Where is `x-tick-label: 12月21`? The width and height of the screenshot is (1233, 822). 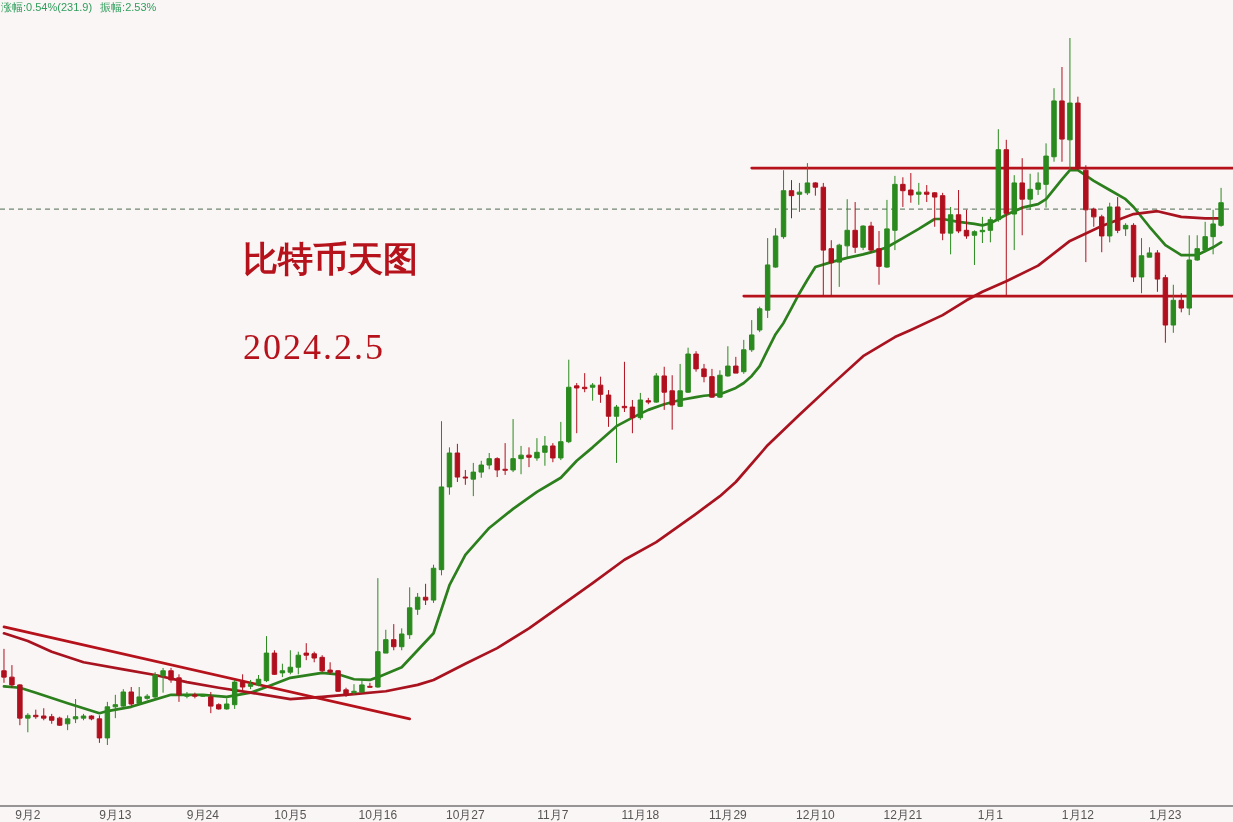
x-tick-label: 12月21 is located at coordinates (903, 815).